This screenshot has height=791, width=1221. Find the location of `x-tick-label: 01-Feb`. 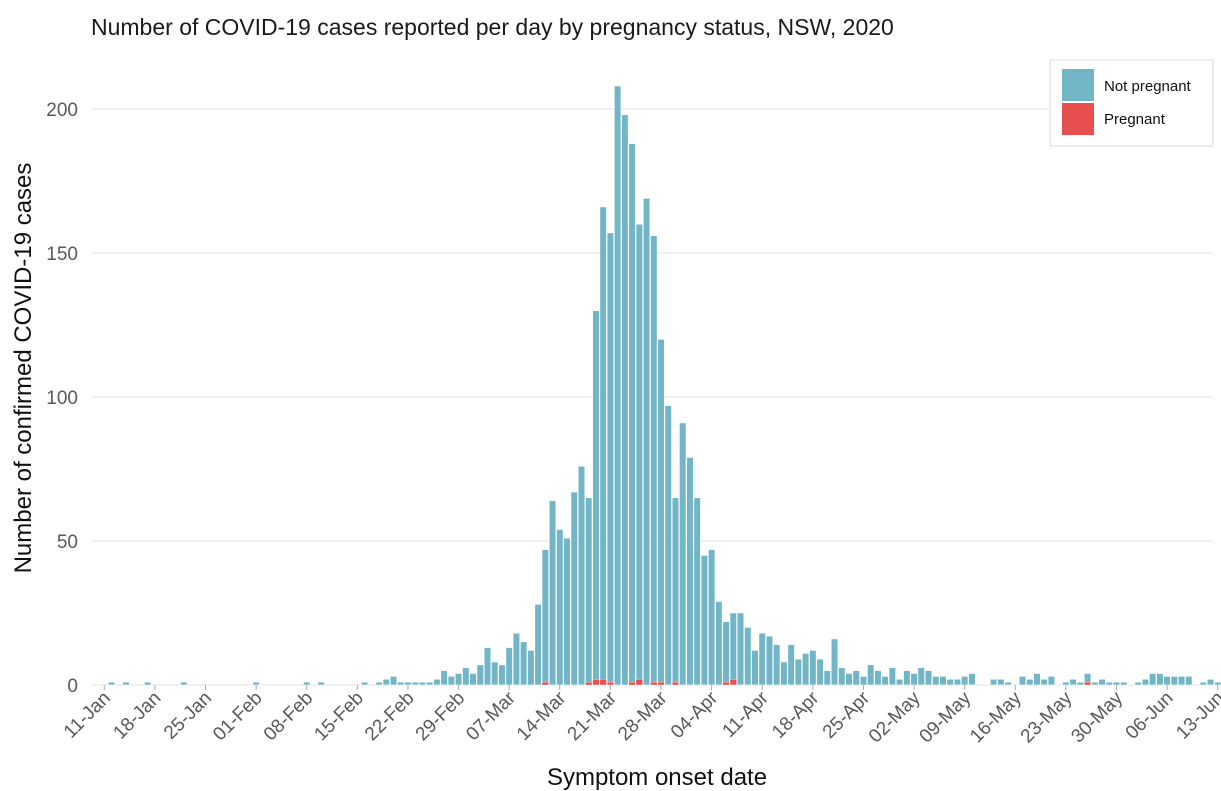

x-tick-label: 01-Feb is located at coordinates (237, 716).